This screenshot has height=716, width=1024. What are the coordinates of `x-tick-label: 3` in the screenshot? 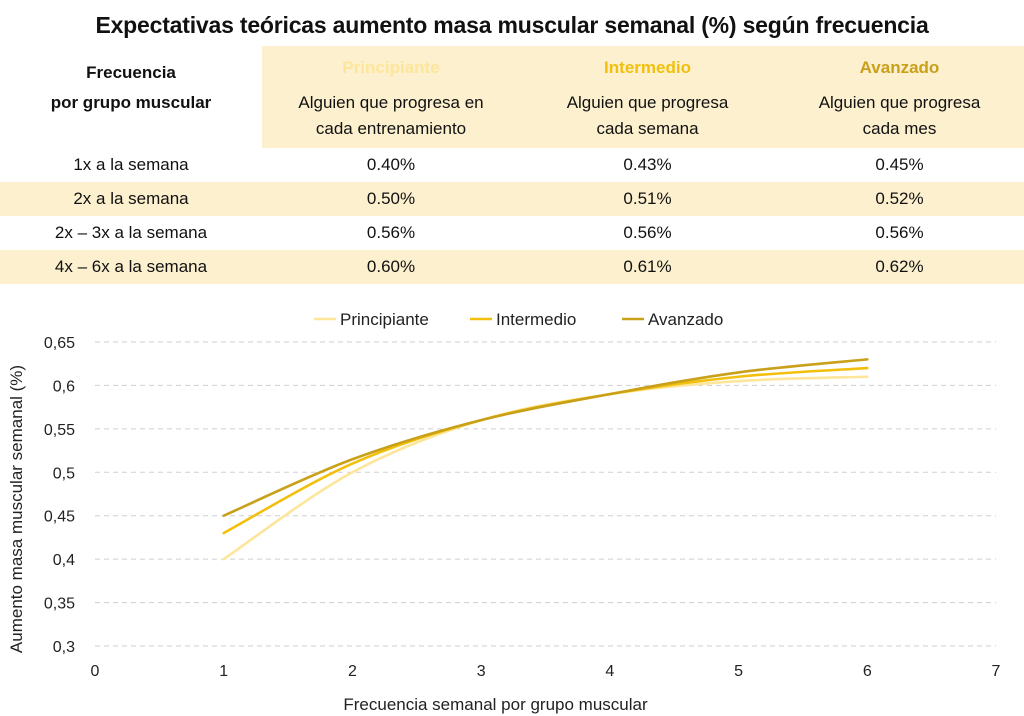 It's located at (481, 671).